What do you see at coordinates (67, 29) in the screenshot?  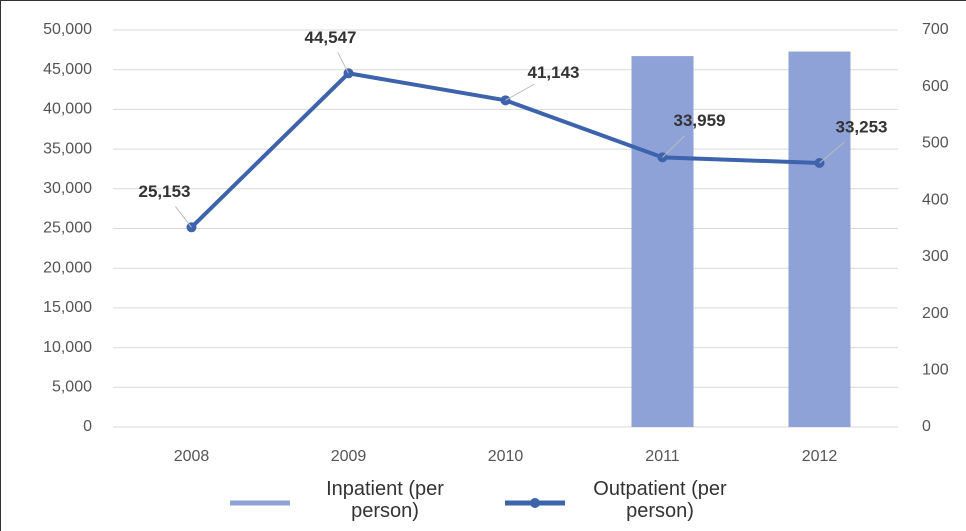 I see `y-tick-label: 50,000` at bounding box center [67, 29].